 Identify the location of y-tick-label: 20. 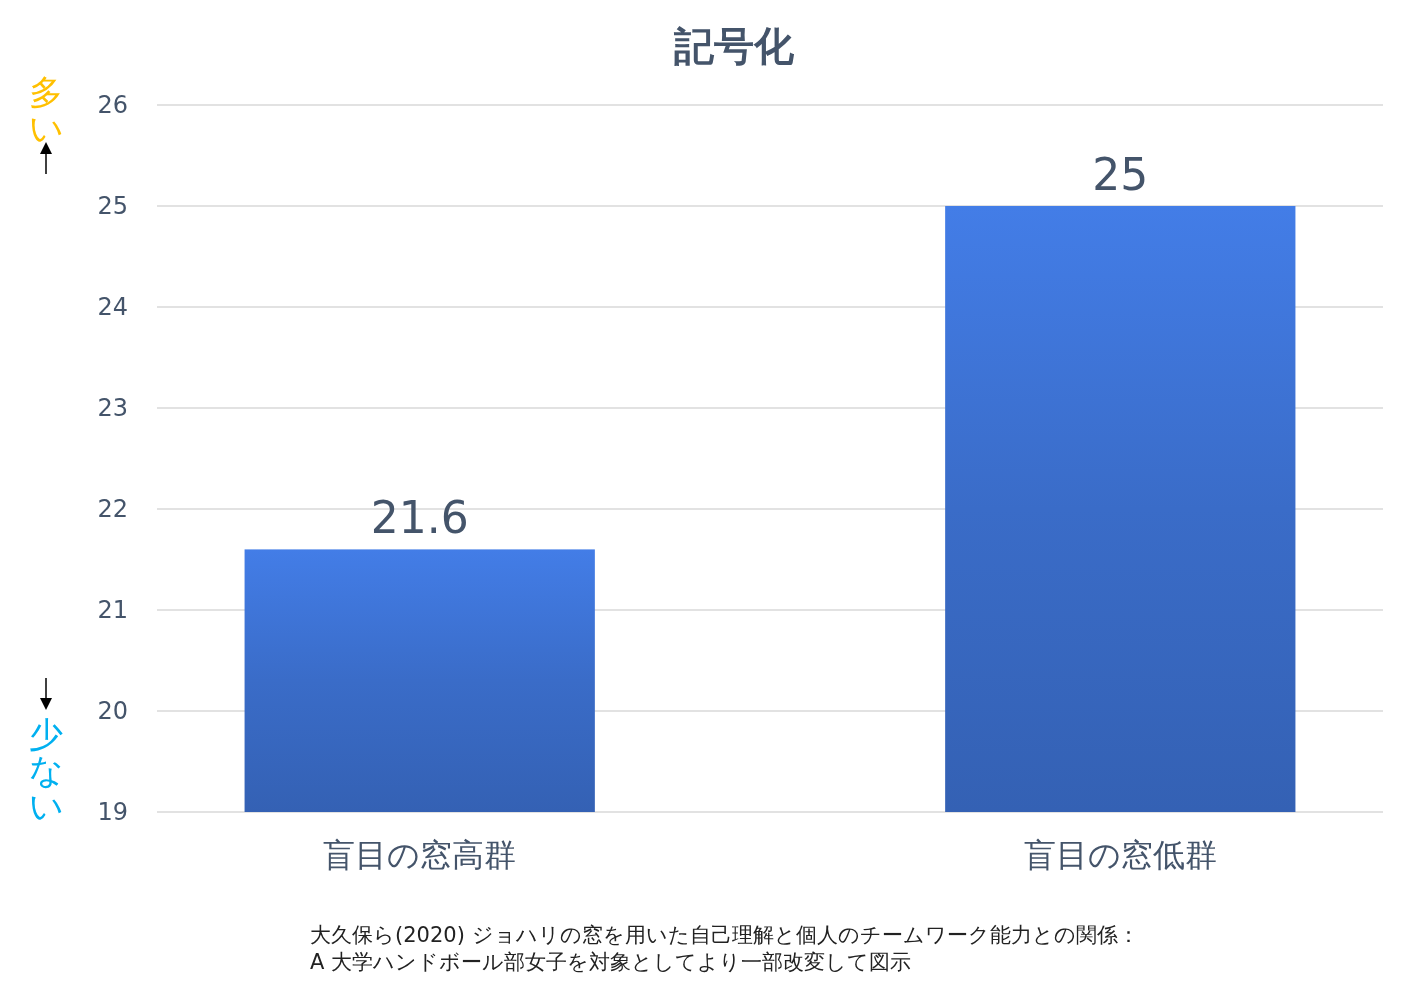
(112, 711).